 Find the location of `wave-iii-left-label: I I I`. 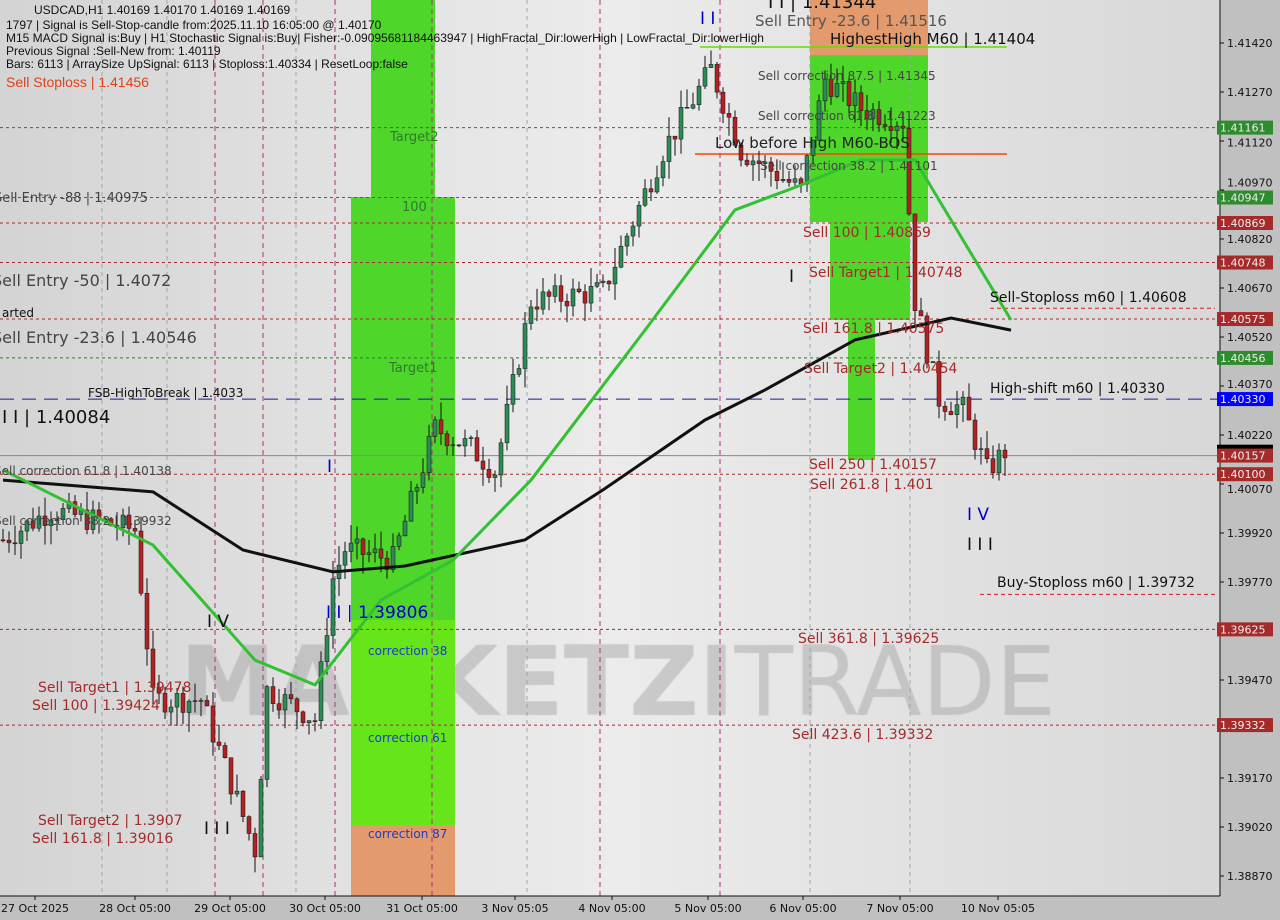

wave-iii-left-label: I I I is located at coordinates (217, 829).